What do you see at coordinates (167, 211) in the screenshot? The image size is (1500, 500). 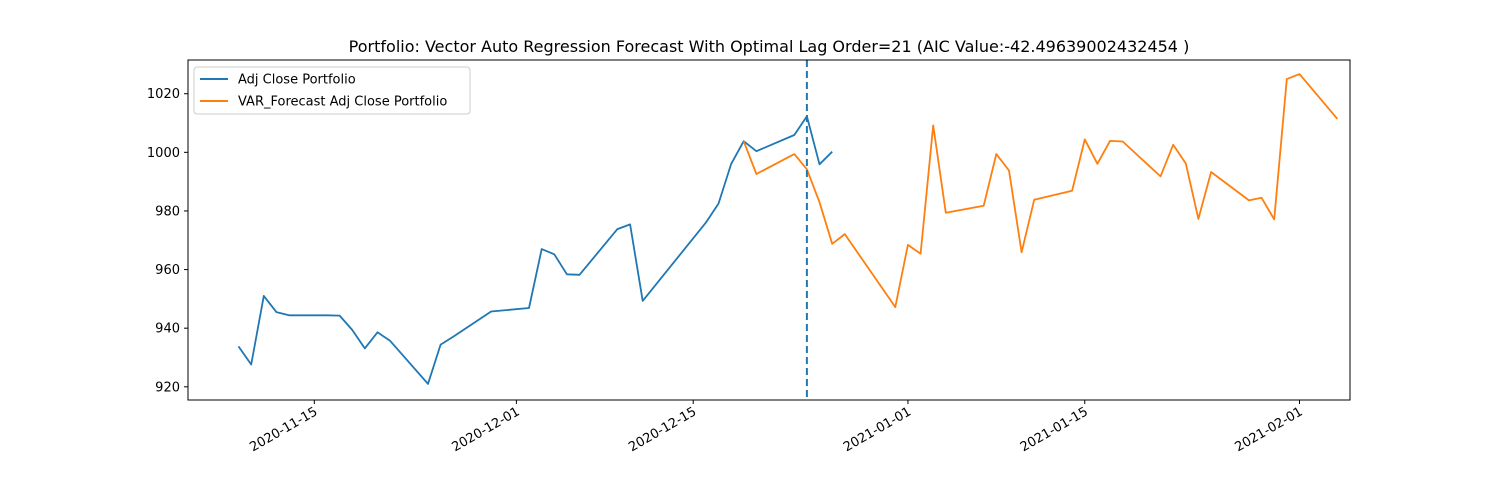 I see `y-tick-label: 980` at bounding box center [167, 211].